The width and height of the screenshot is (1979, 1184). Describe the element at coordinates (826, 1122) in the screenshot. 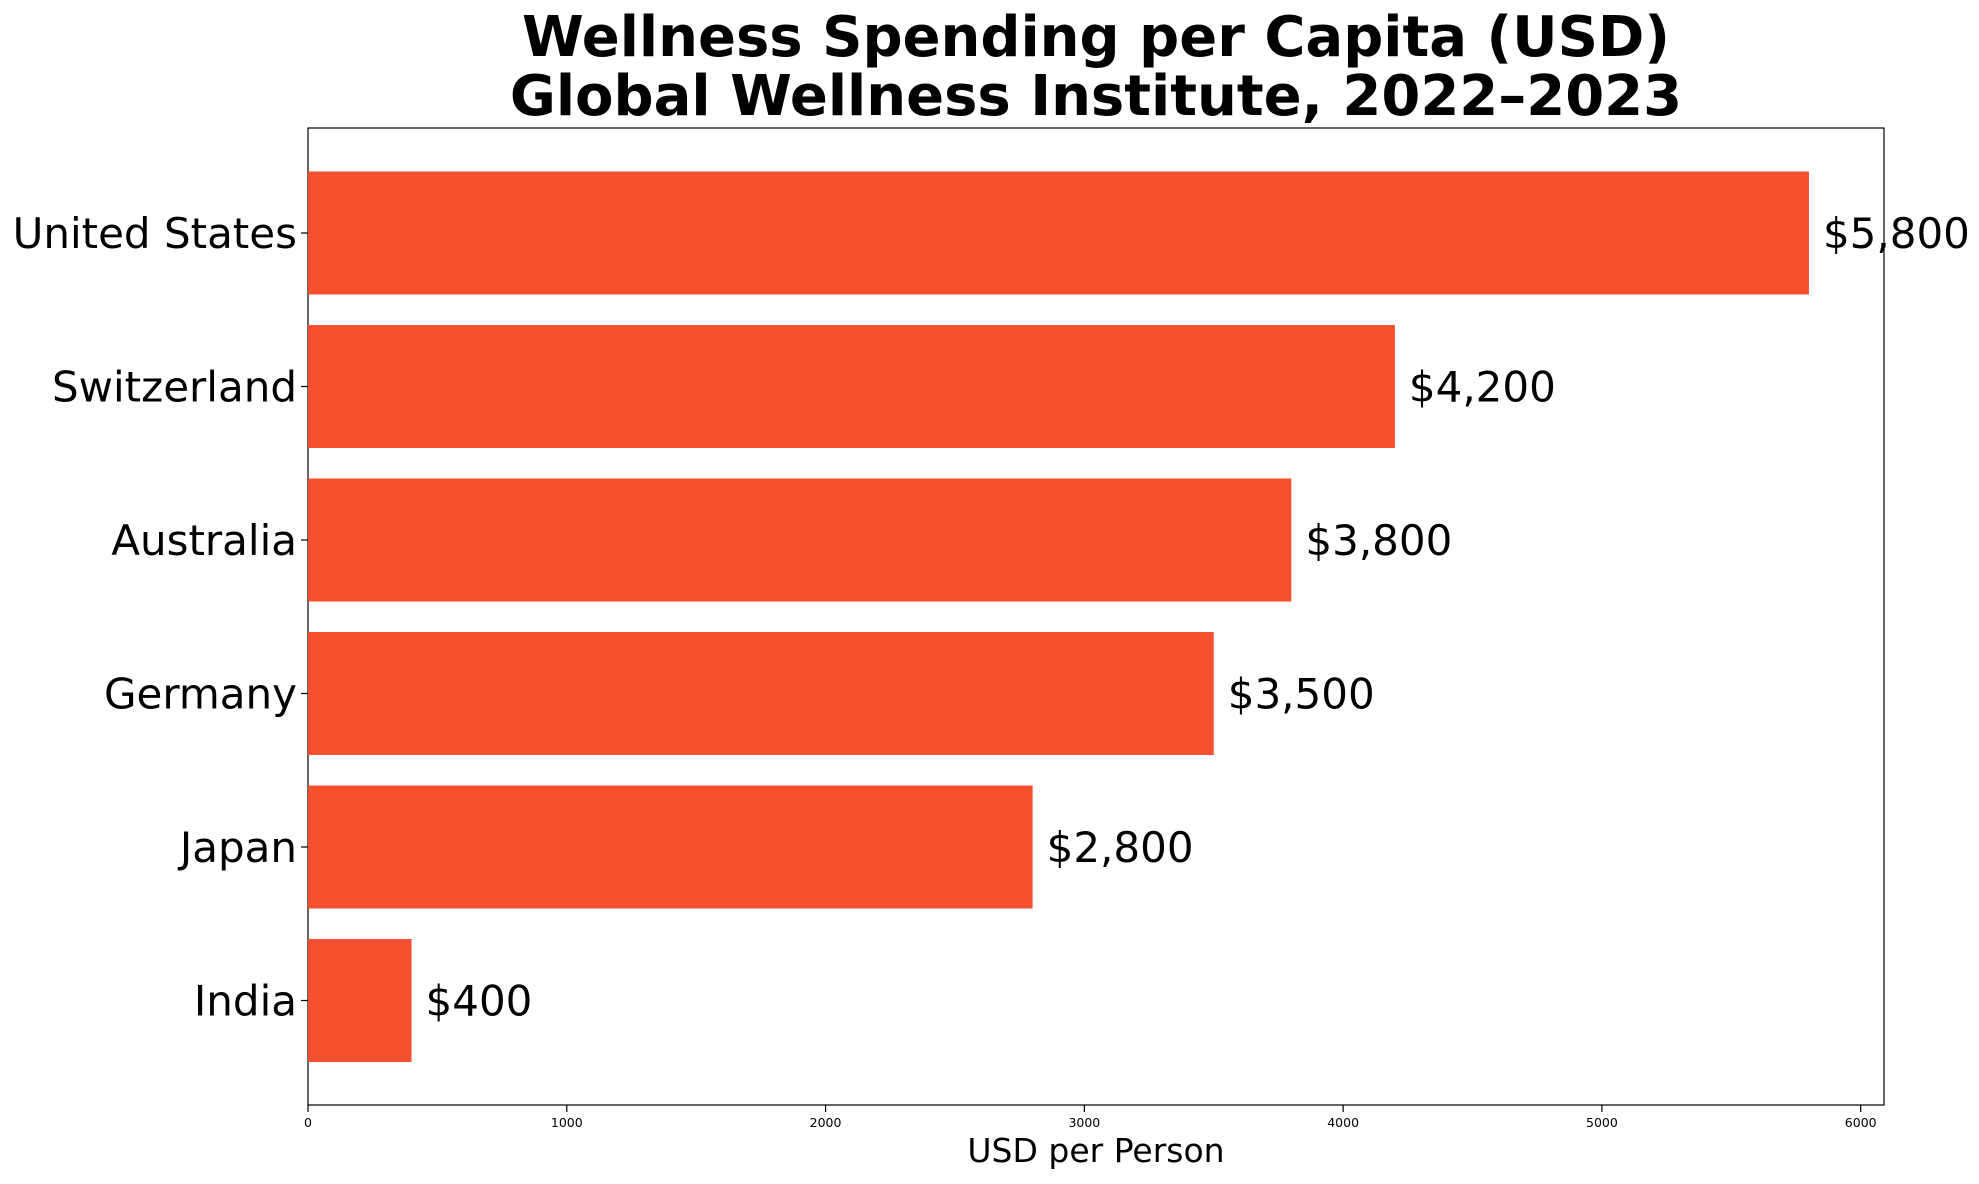

I see `x-tick-label-2000: 2000` at that location.